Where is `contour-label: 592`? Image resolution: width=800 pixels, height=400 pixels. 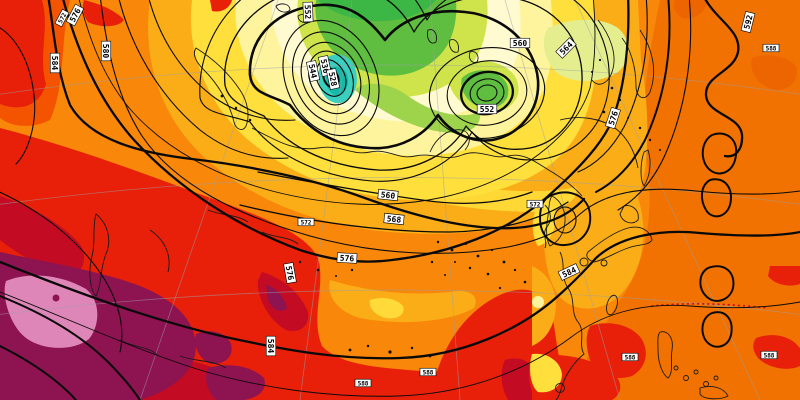 contour-label: 592 is located at coordinates (748, 22).